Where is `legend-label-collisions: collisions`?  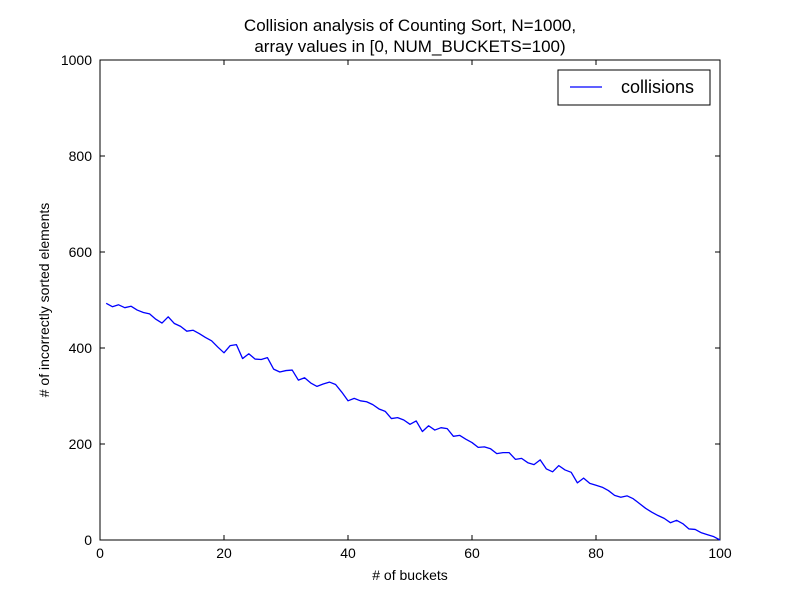 legend-label-collisions: collisions is located at coordinates (657, 87).